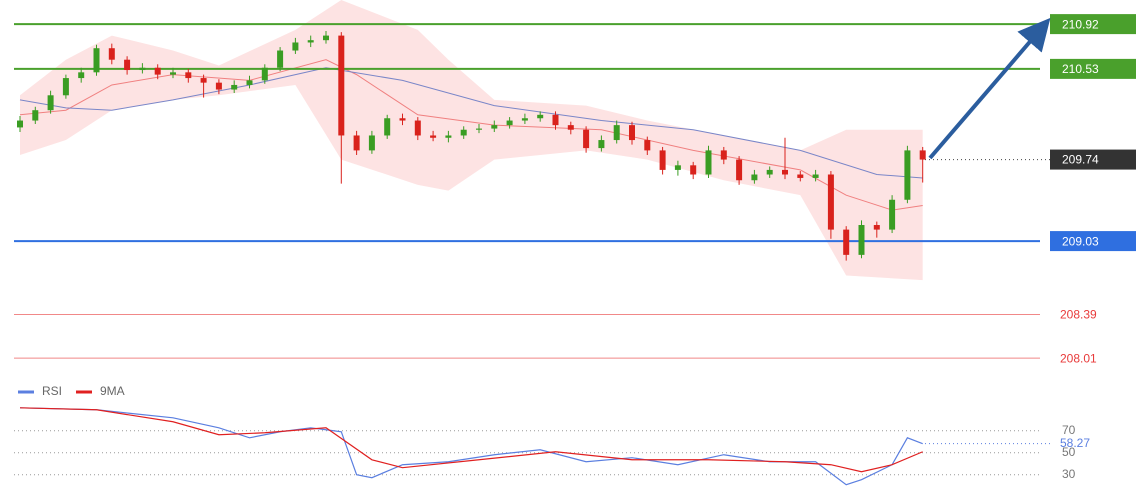 The width and height of the screenshot is (1140, 500). I want to click on legend-label: RSI, so click(52, 391).